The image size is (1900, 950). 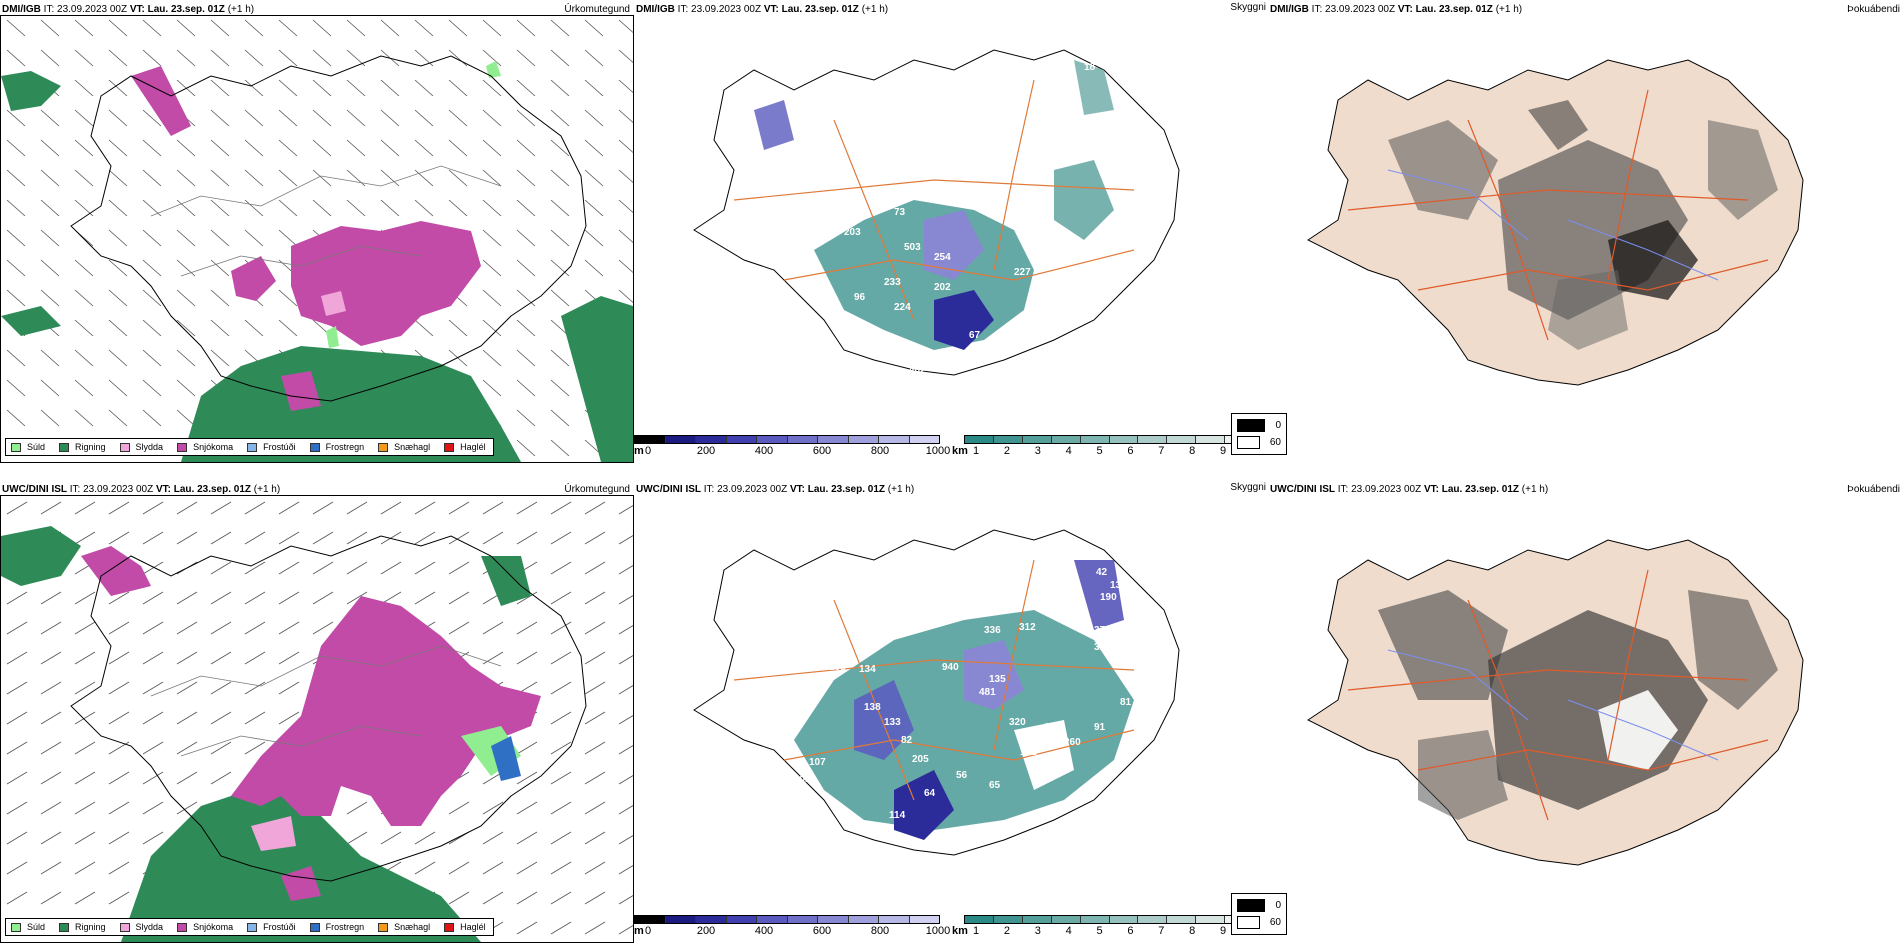 What do you see at coordinates (797, 345) in the screenshot?
I see `map-label: 169` at bounding box center [797, 345].